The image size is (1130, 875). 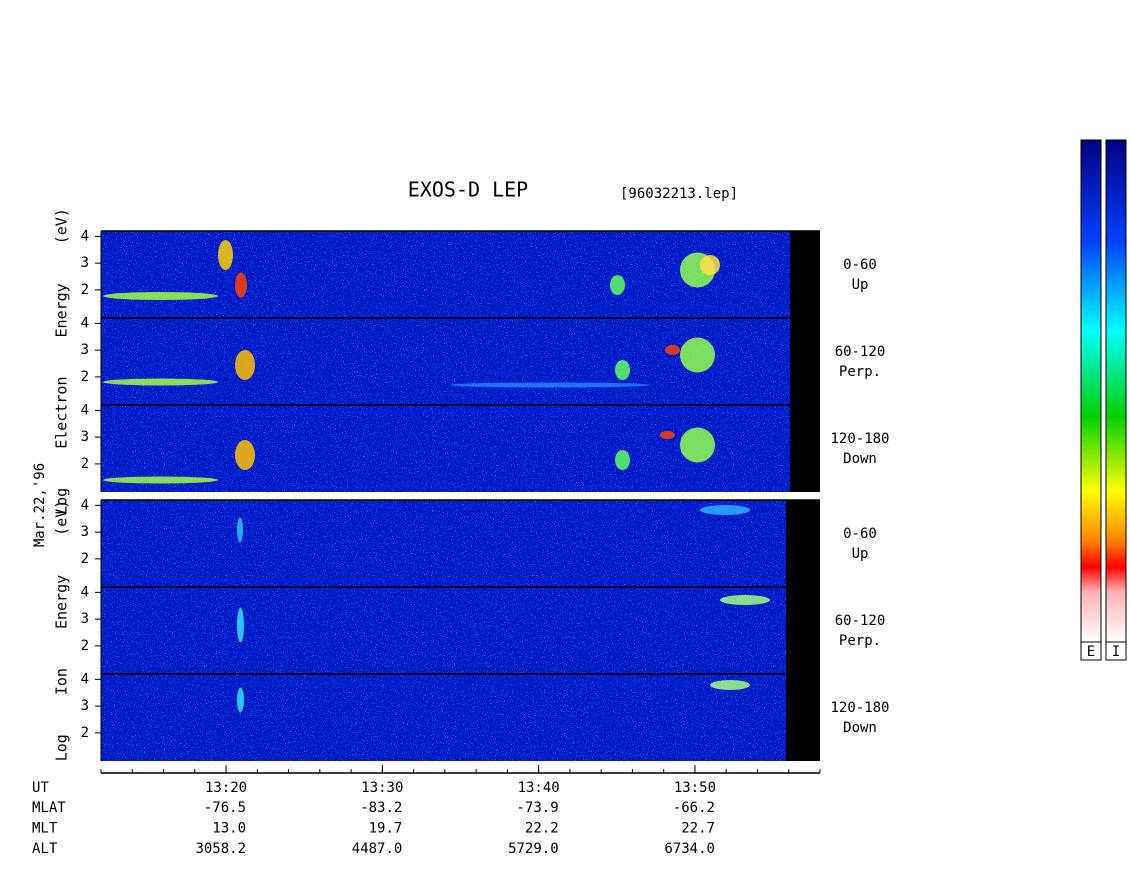 I want to click on y-axis-label: Log Electron Energy (eV), so click(x=62, y=361).